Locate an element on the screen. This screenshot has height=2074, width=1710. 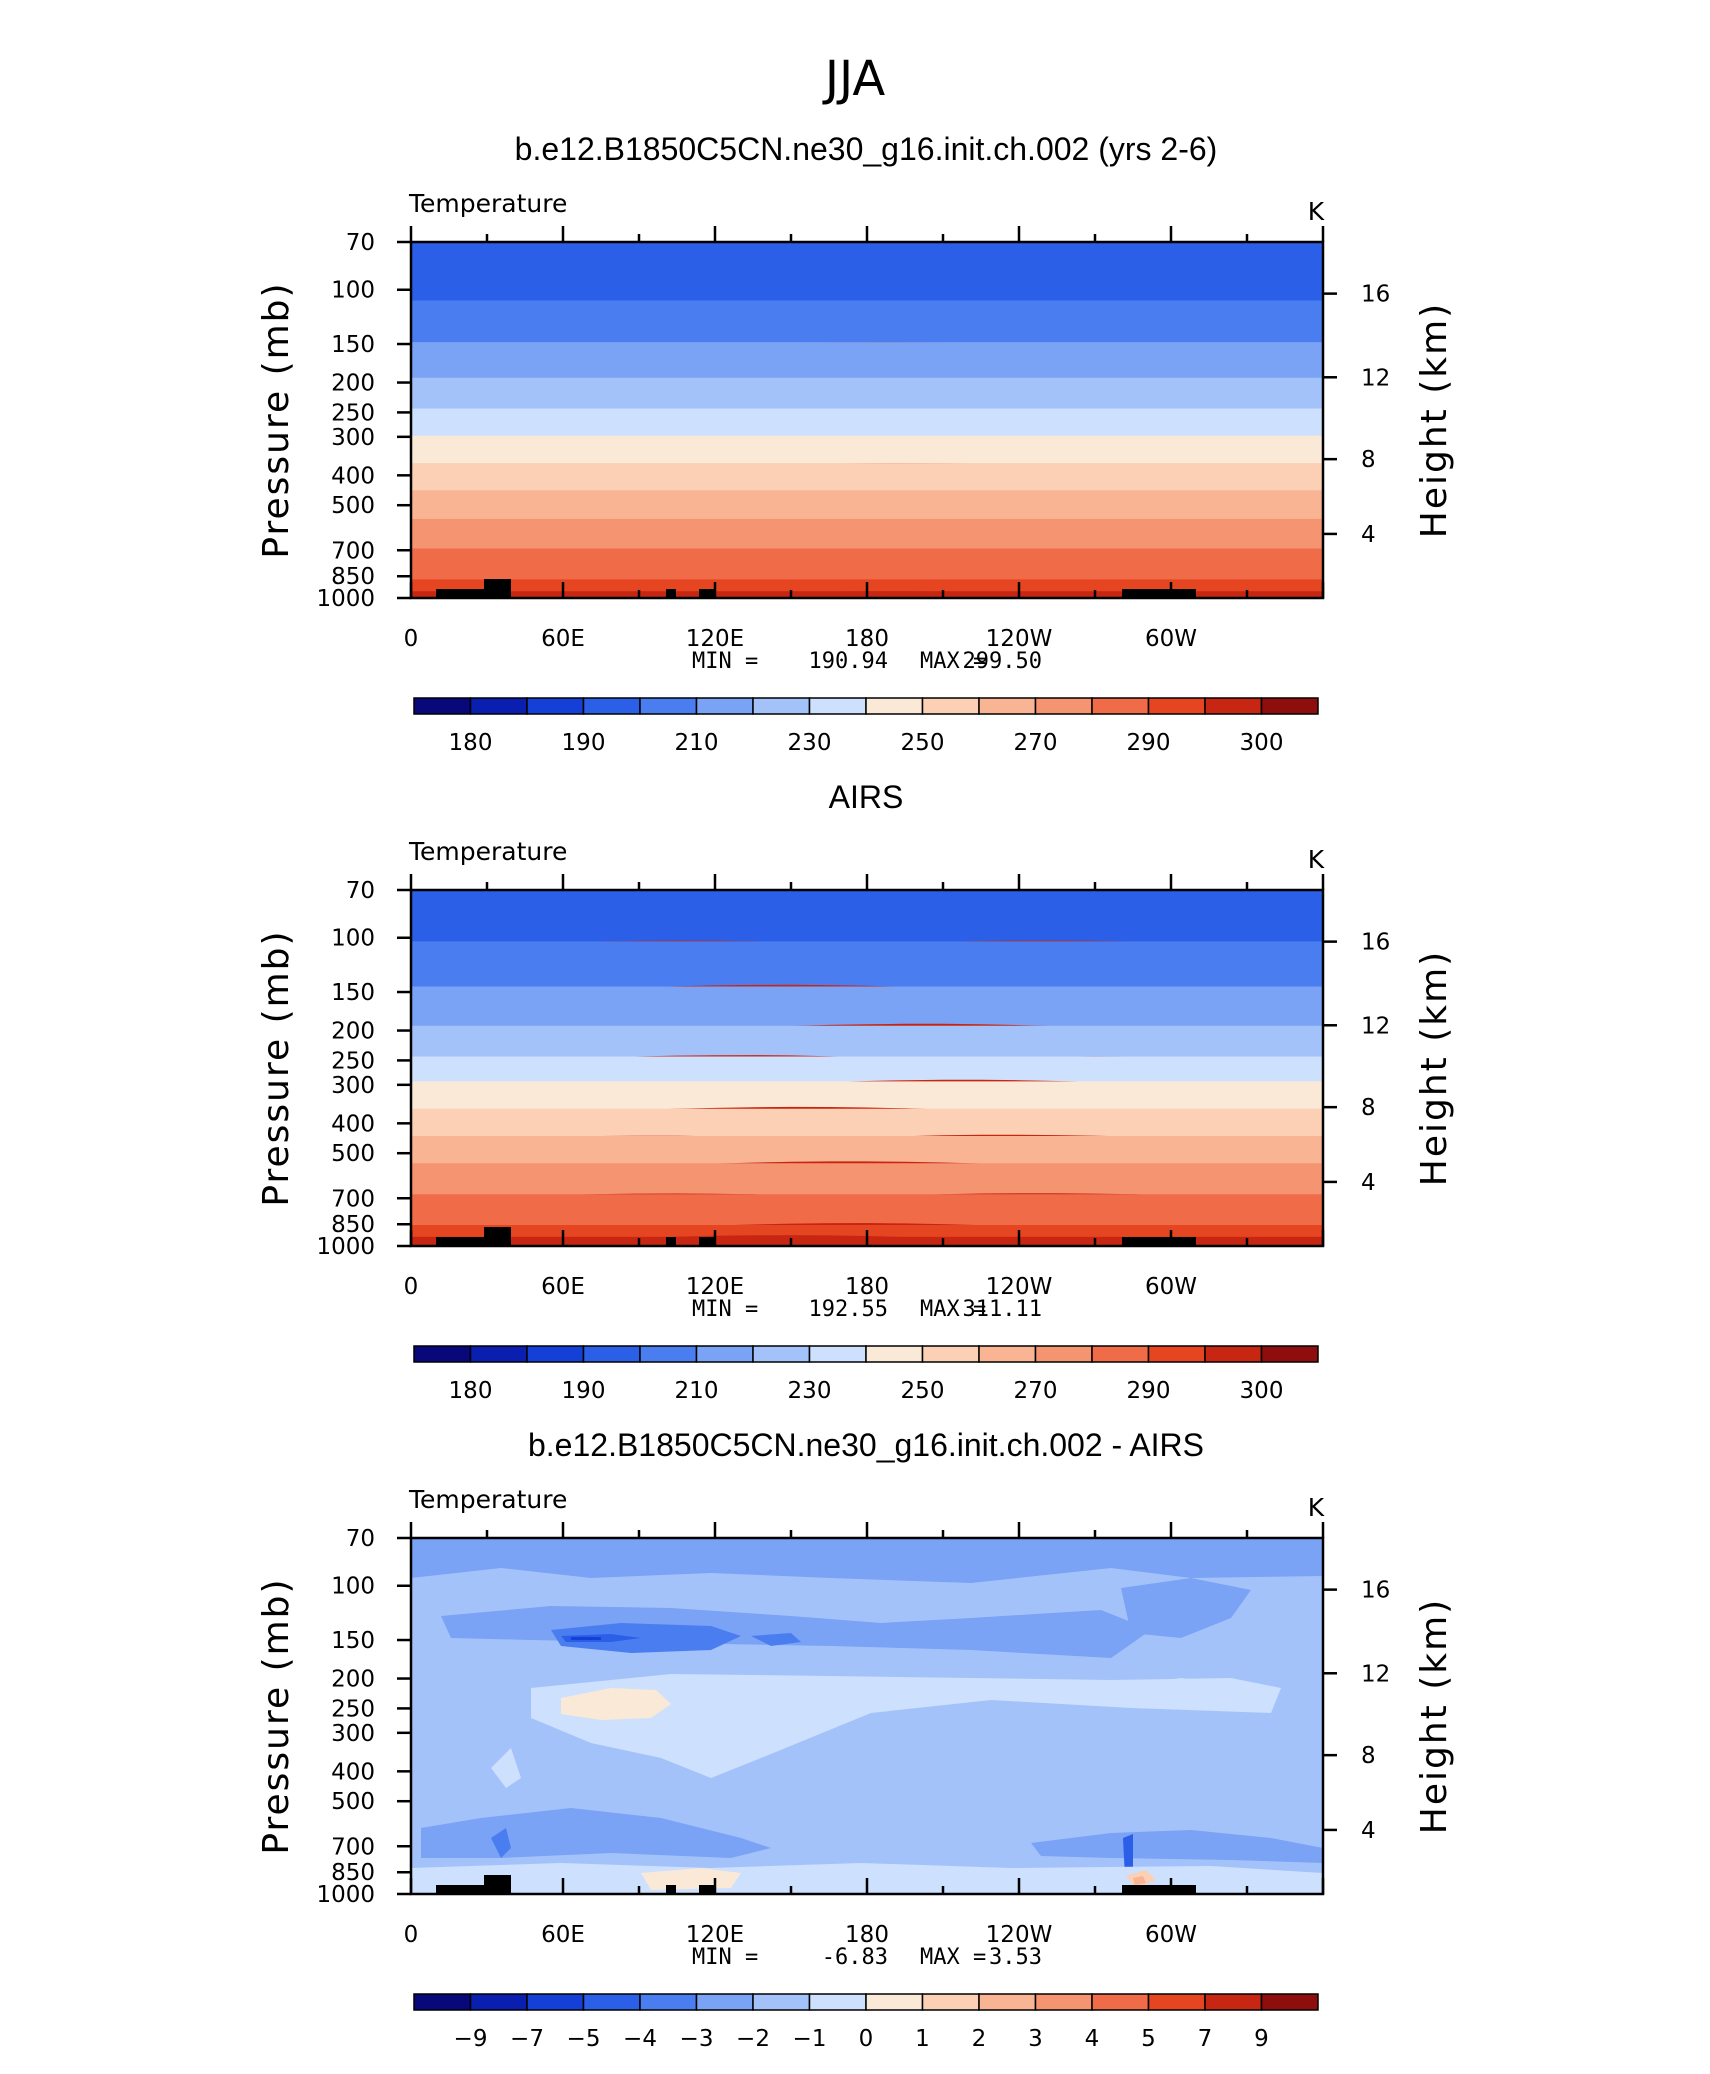
y-tick-label: 70 is located at coordinates (360, 891).